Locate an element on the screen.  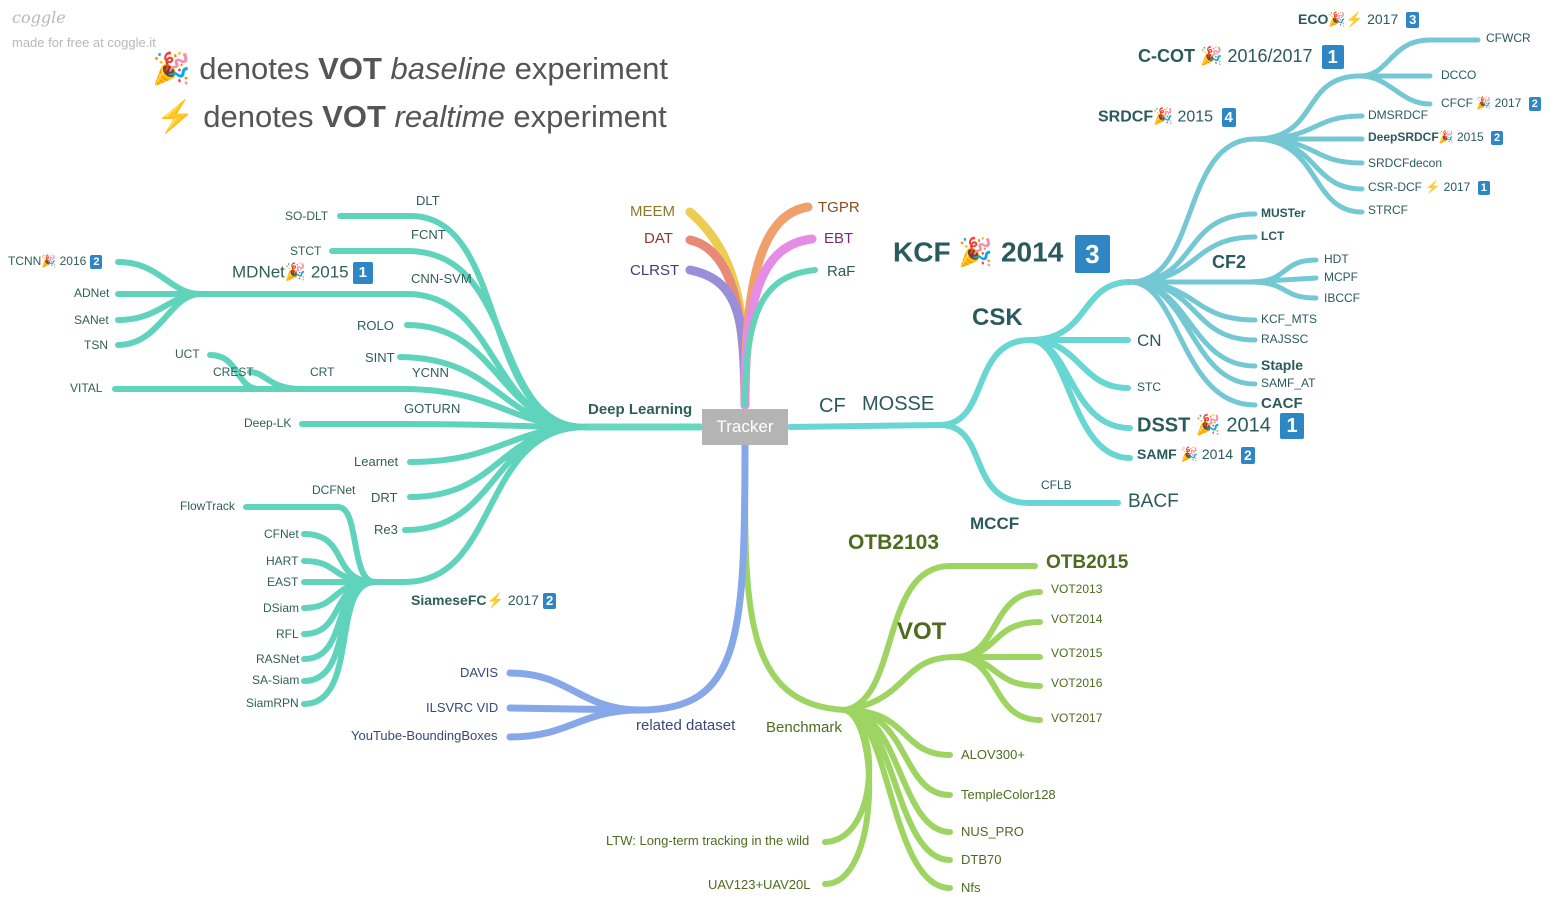
node-sint: SINT is located at coordinates (380, 357).